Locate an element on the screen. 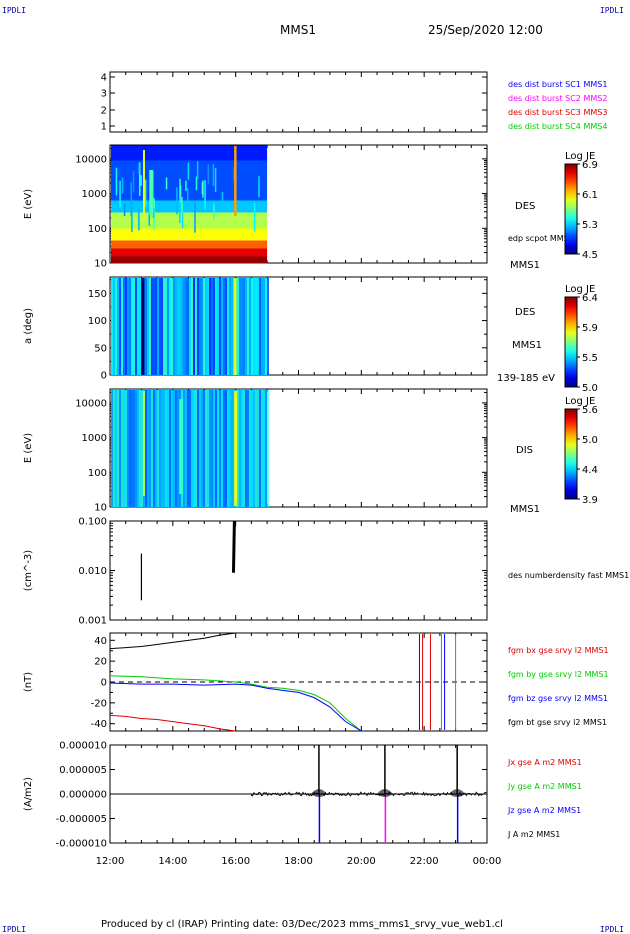 The width and height of the screenshot is (630, 934). current-ytick-label: 0.000000 is located at coordinates (83, 795).